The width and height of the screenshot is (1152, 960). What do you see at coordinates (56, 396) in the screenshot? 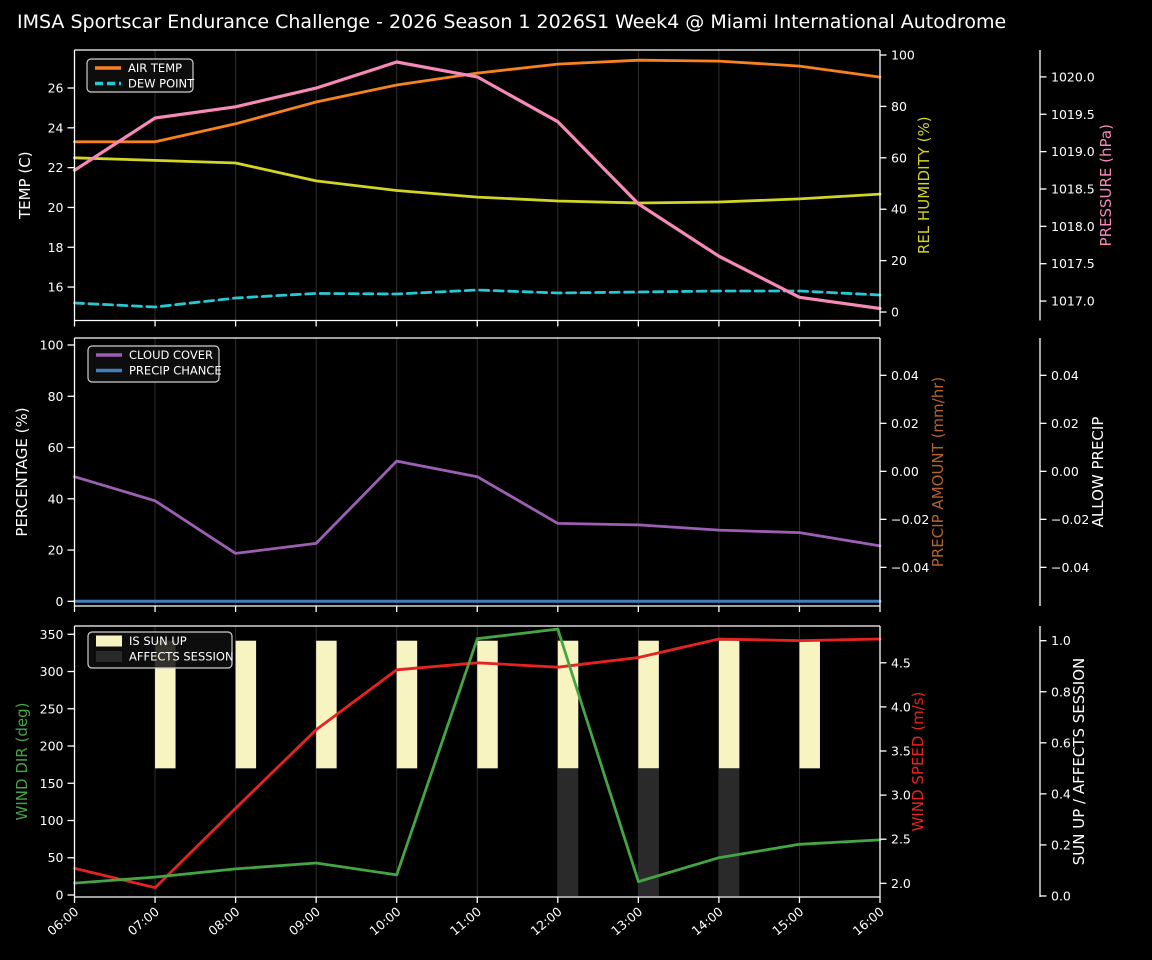
I see `y-tick-label: 80` at bounding box center [56, 396].